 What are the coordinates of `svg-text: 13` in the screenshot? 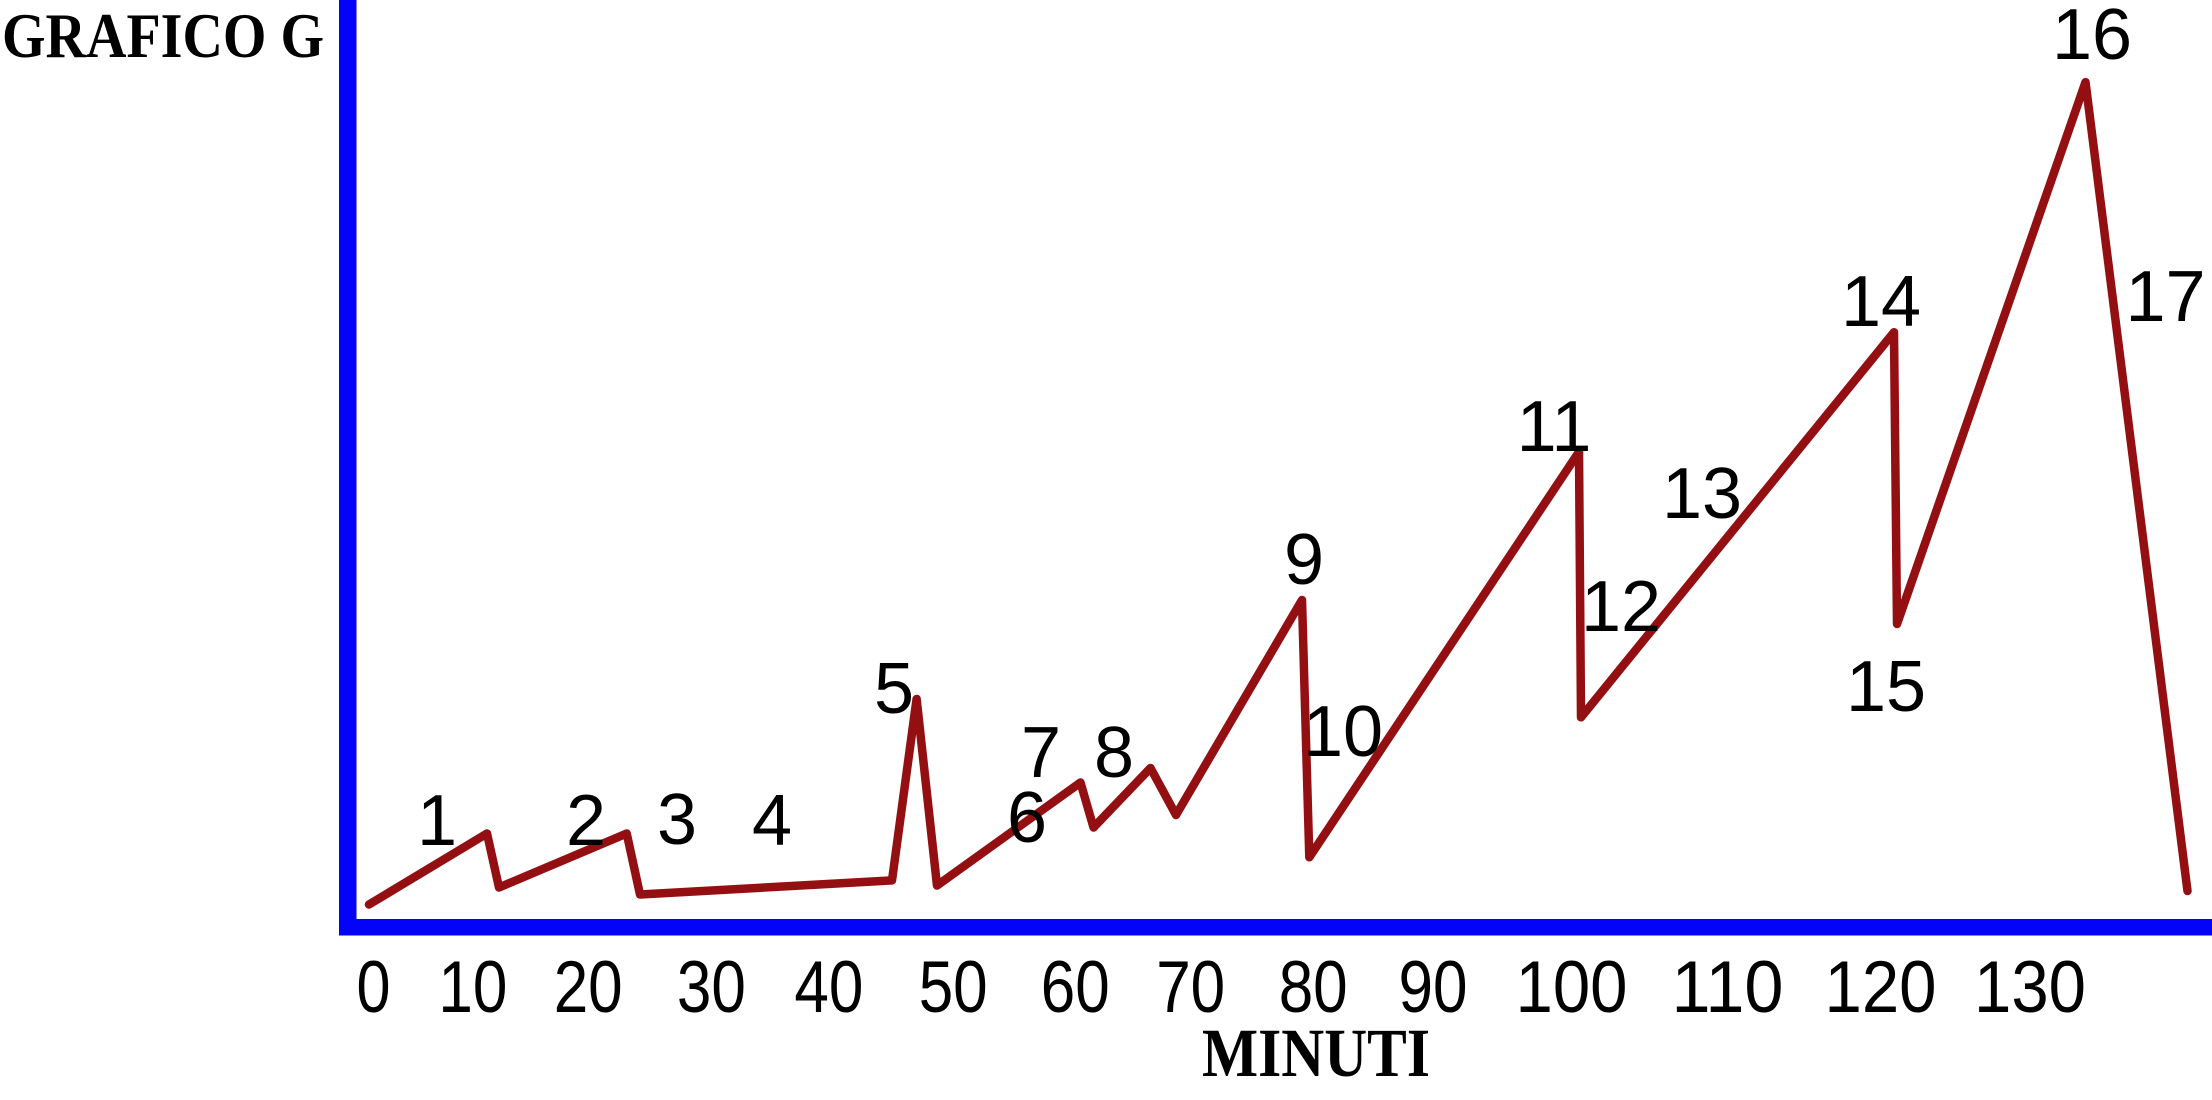 It's located at (1702, 494).